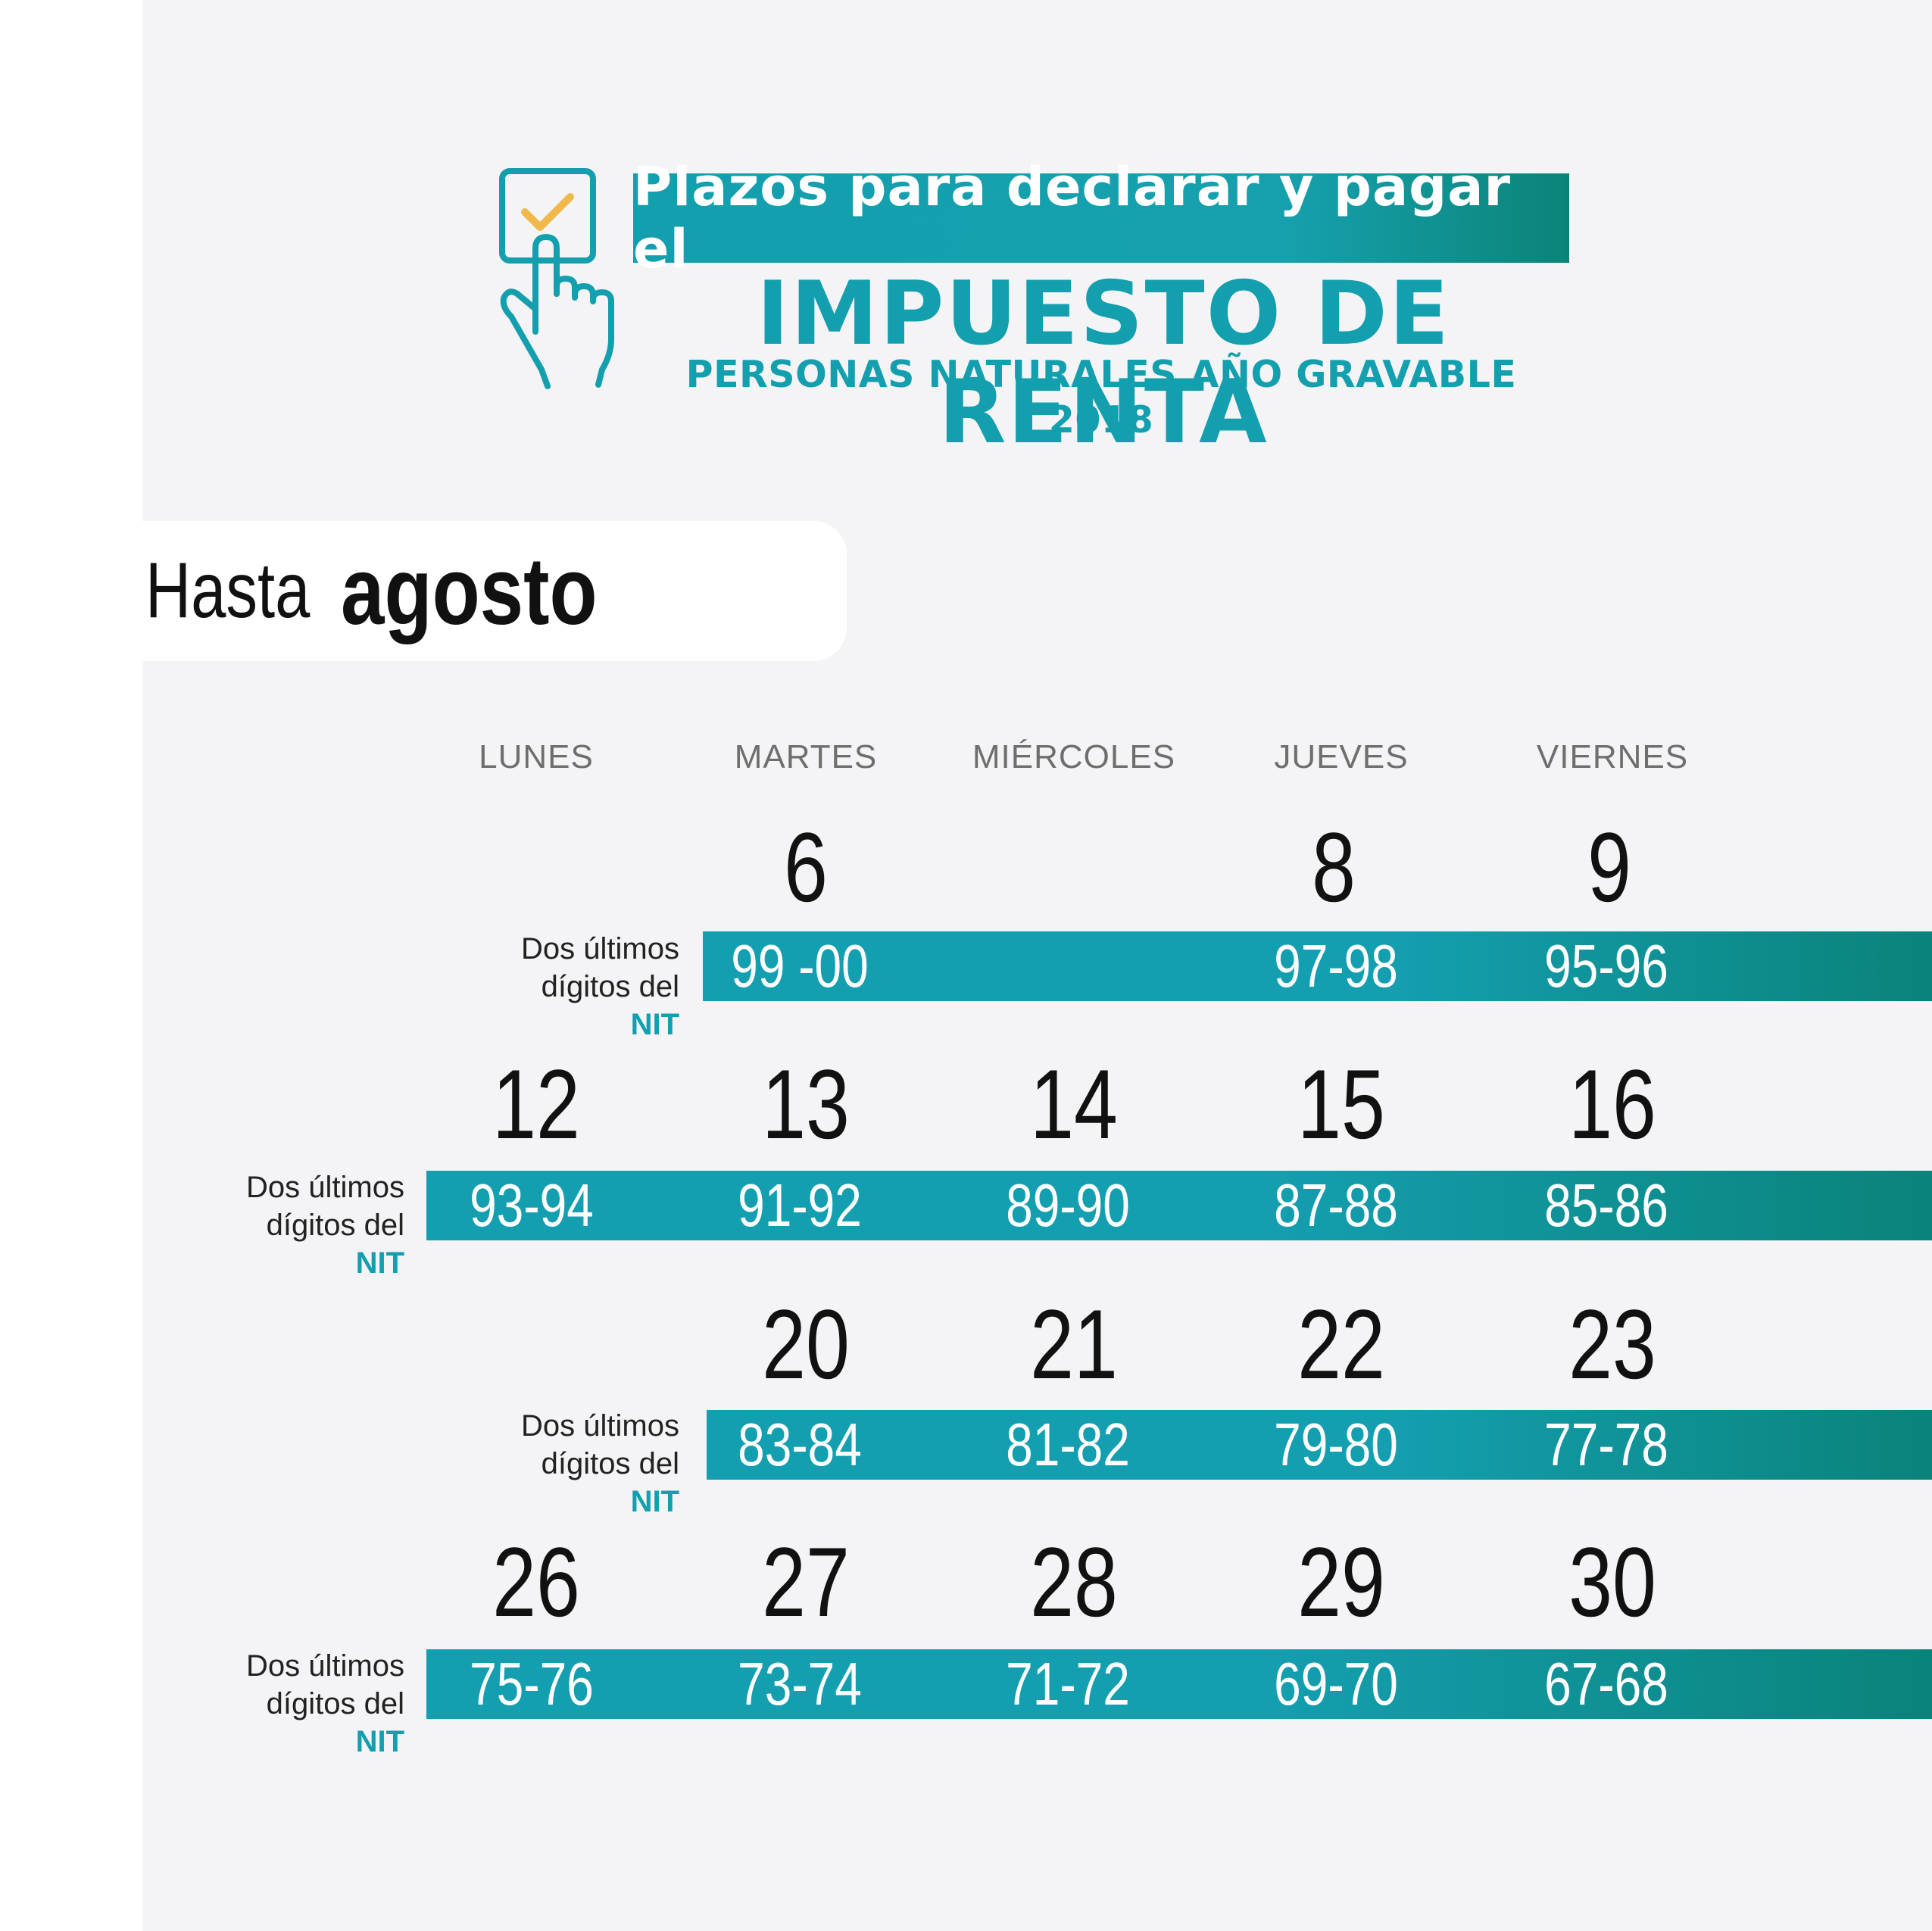 The height and width of the screenshot is (1931, 1932). What do you see at coordinates (1341, 1582) in the screenshot?
I see `day-number: 29` at bounding box center [1341, 1582].